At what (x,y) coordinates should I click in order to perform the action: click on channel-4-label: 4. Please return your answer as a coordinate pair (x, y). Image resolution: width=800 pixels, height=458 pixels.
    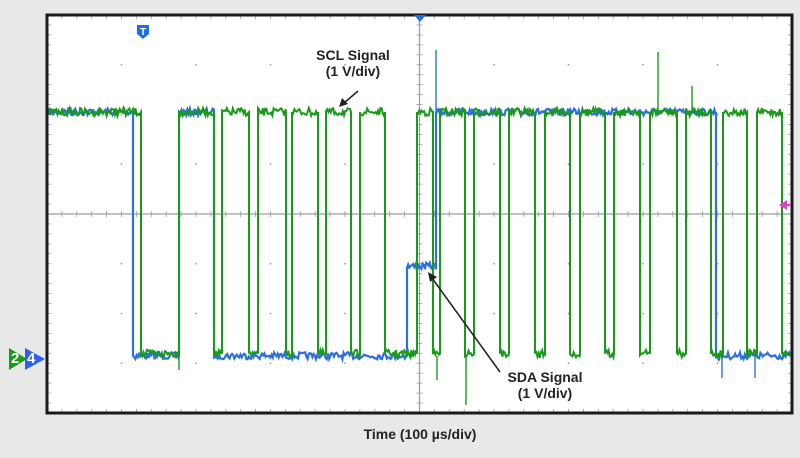
    Looking at the image, I should click on (31, 358).